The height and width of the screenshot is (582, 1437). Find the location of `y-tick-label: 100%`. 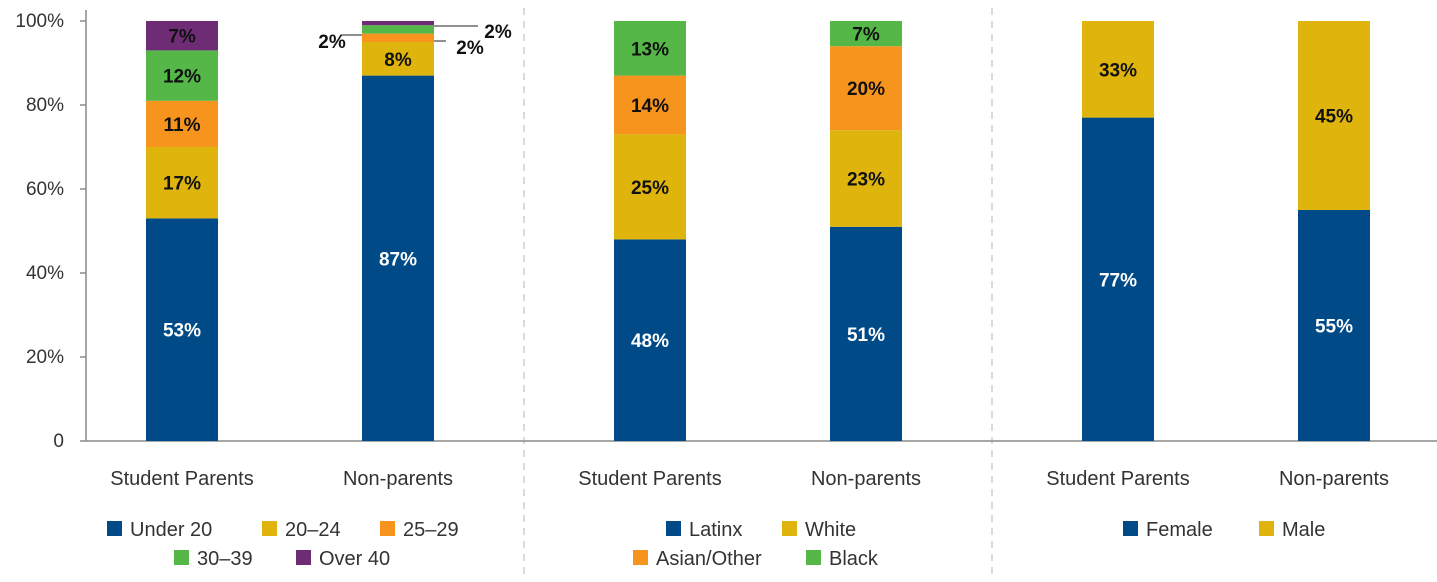

y-tick-label: 100% is located at coordinates (39, 21).